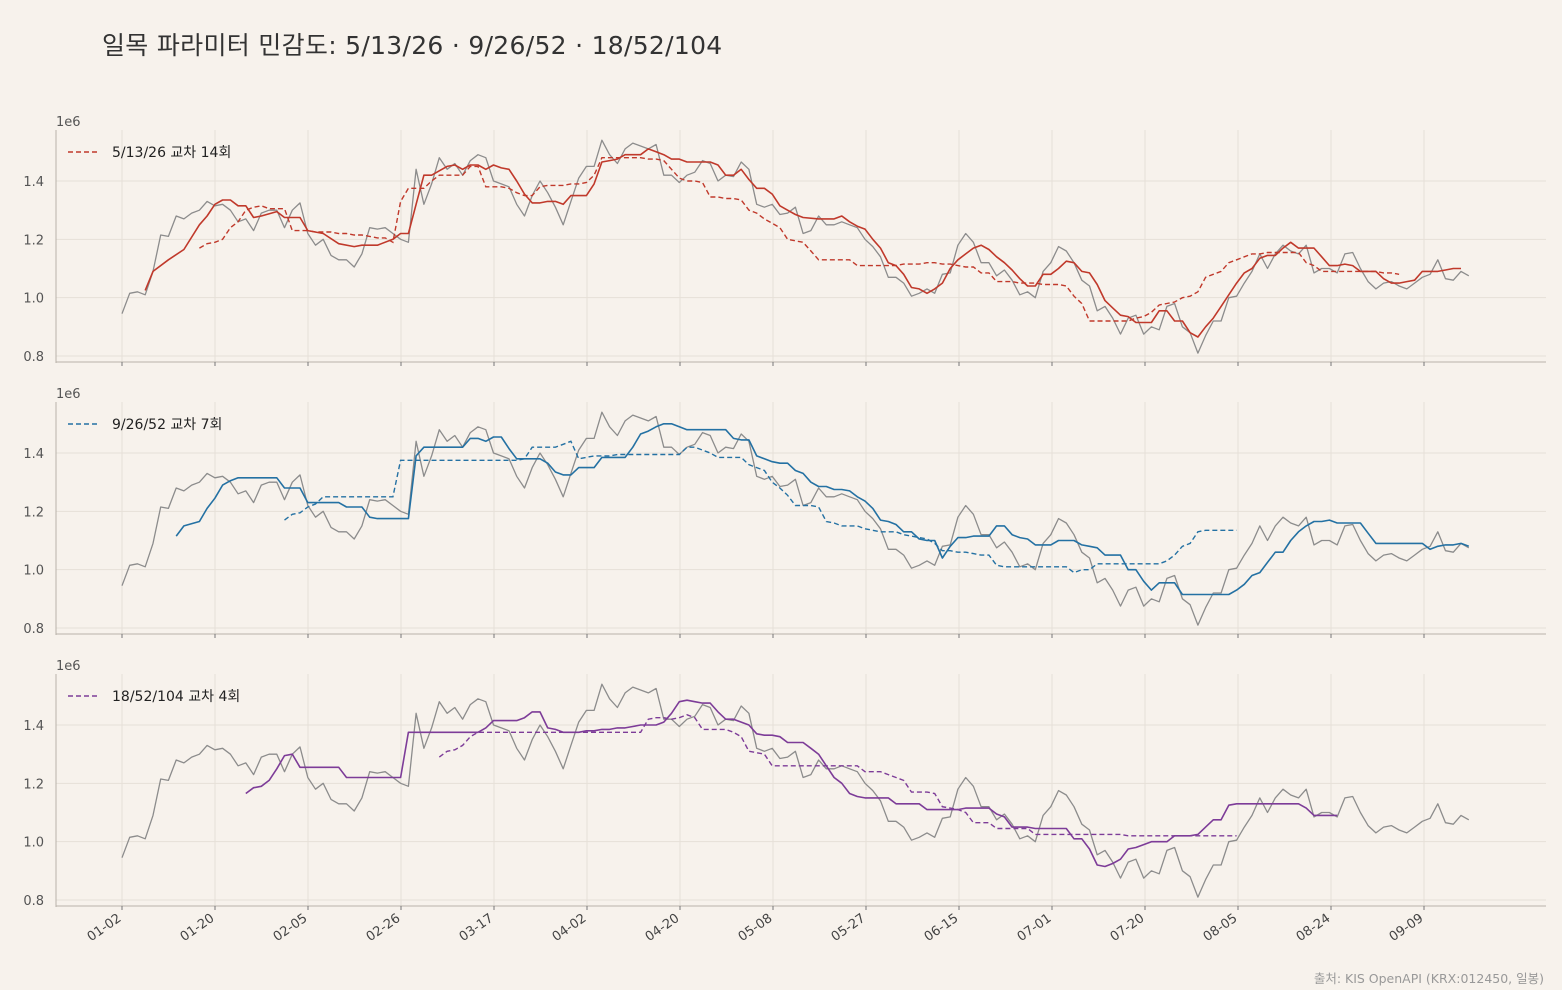 The image size is (1562, 990). I want to click on legend-label: 9/26/52 교차 7회, so click(167, 425).